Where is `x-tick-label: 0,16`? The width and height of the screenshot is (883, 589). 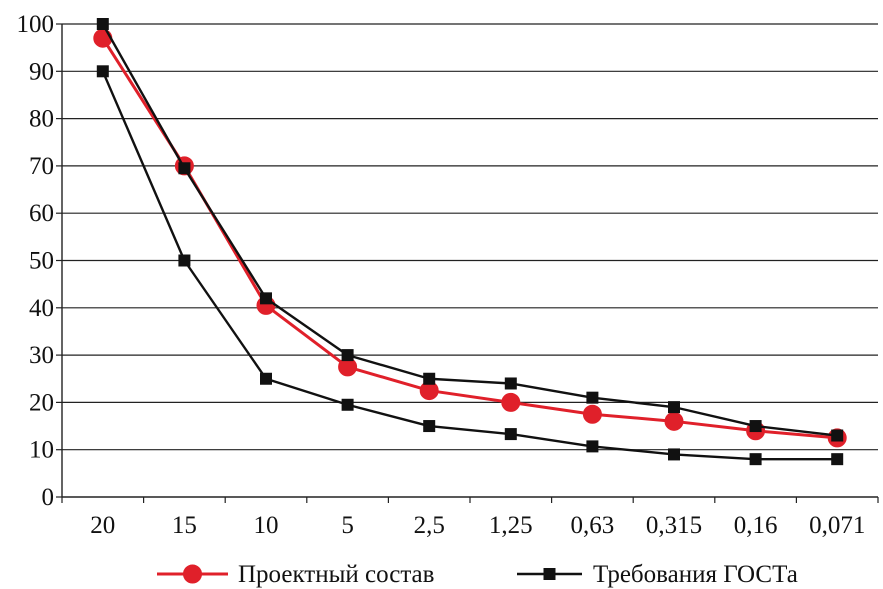 x-tick-label: 0,16 is located at coordinates (756, 525).